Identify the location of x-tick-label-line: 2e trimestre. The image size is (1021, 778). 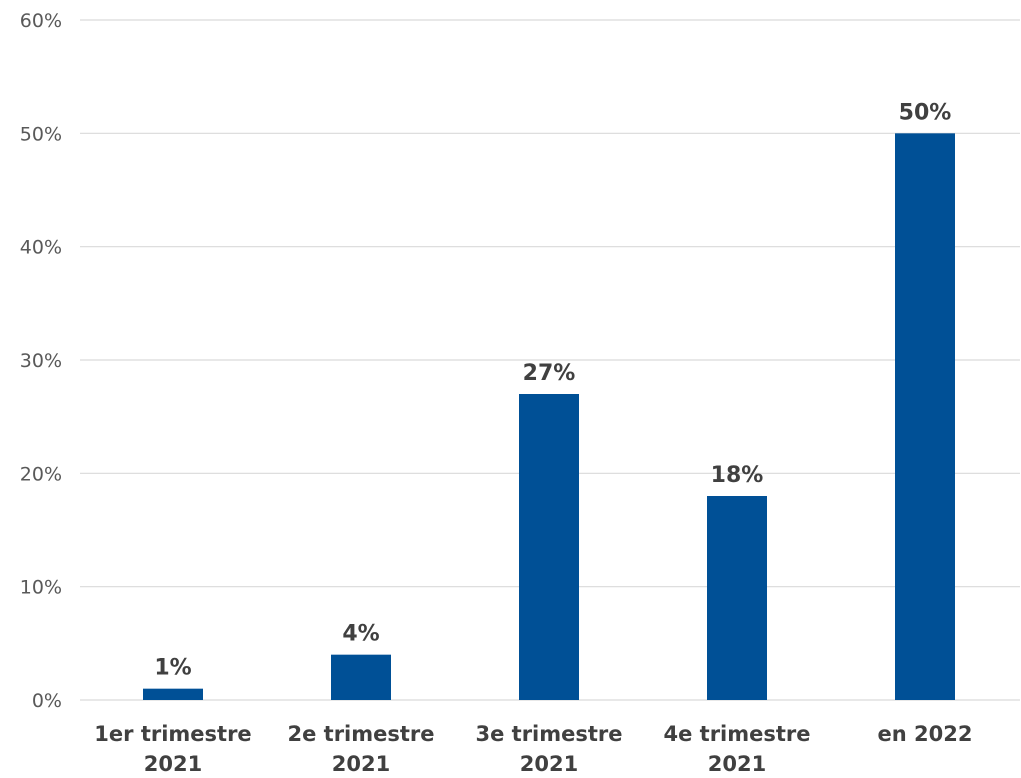
(360, 734).